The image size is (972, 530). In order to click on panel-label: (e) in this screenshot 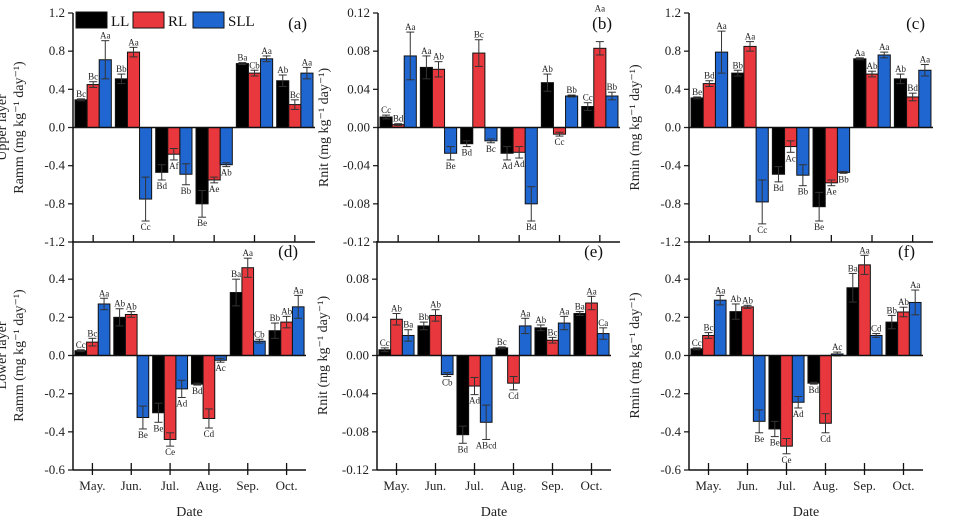, I will do `click(593, 251)`.